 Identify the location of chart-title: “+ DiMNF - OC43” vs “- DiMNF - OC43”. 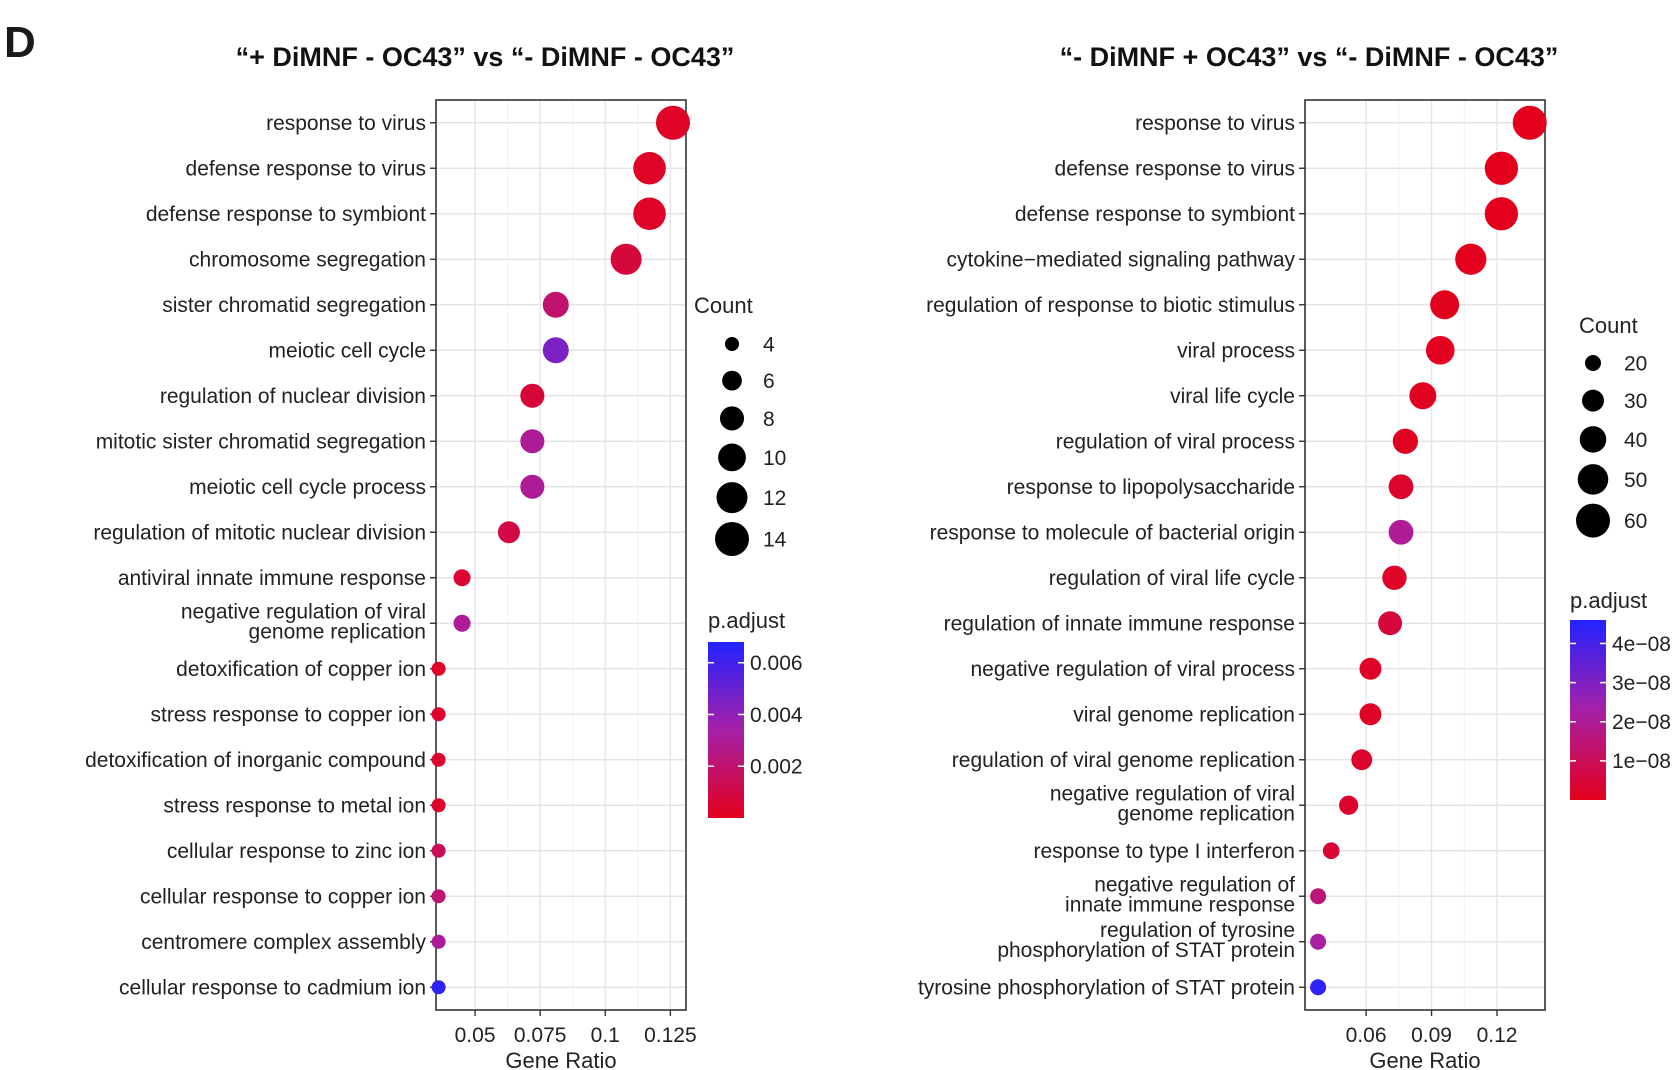
(485, 57).